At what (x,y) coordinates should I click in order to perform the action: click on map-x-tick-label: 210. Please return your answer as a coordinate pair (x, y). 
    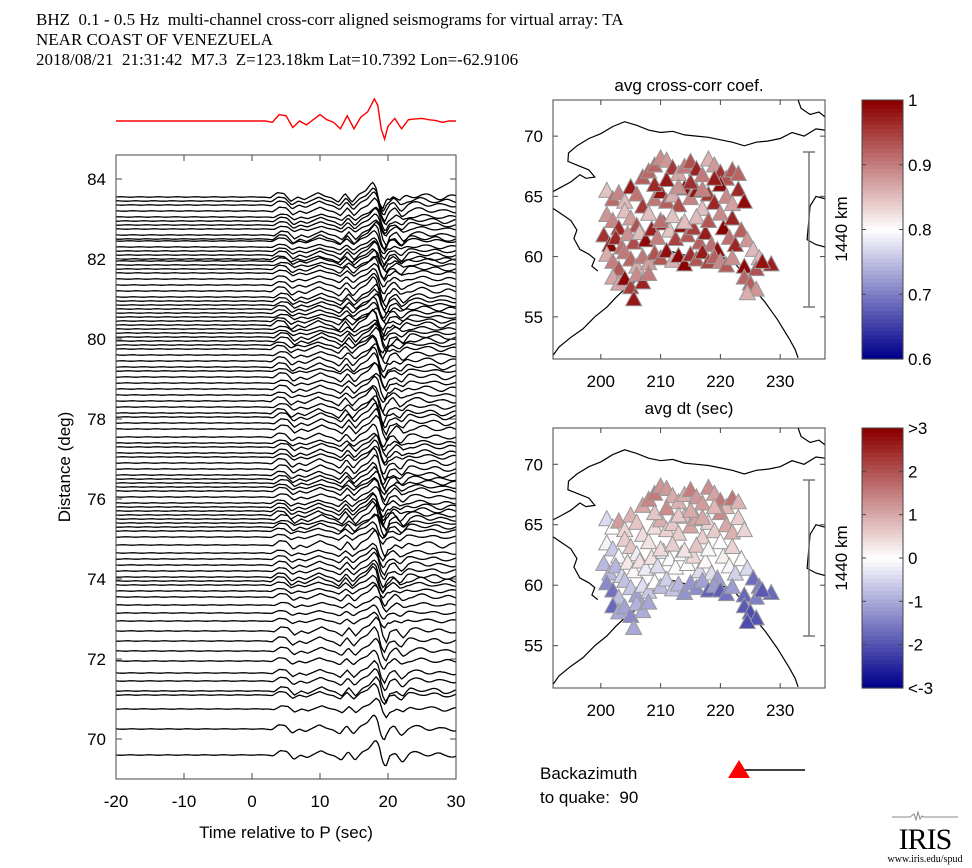
    Looking at the image, I should click on (660, 710).